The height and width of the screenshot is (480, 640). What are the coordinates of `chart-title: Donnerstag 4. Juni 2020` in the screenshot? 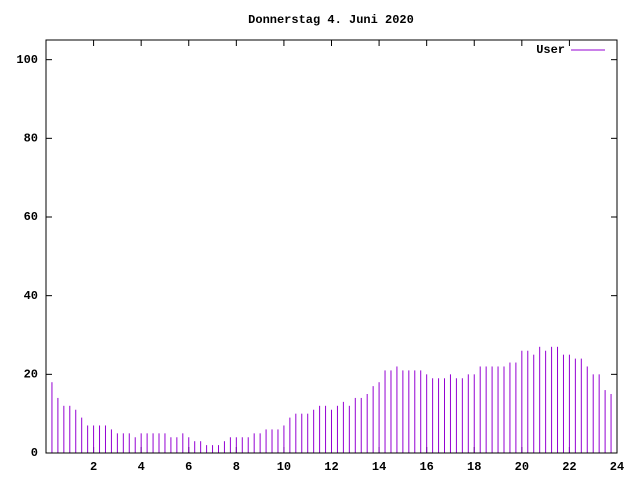 It's located at (331, 20).